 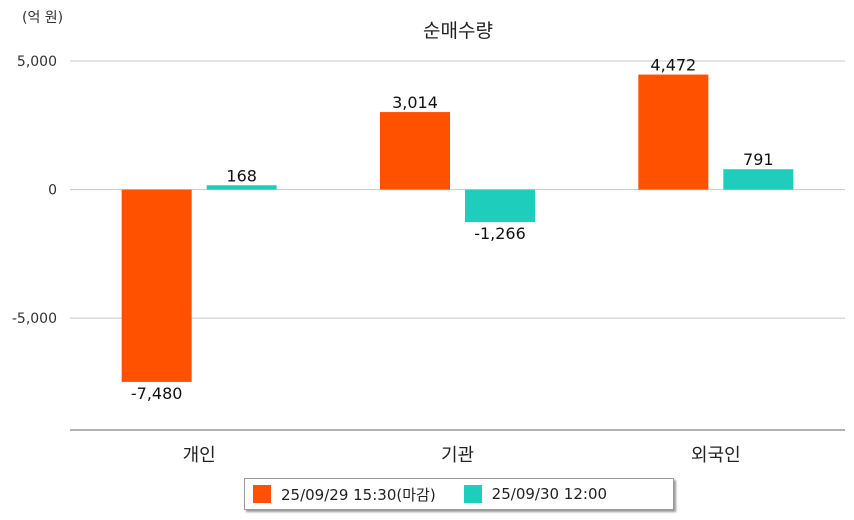 I want to click on data-label: 3,014, so click(x=415, y=102).